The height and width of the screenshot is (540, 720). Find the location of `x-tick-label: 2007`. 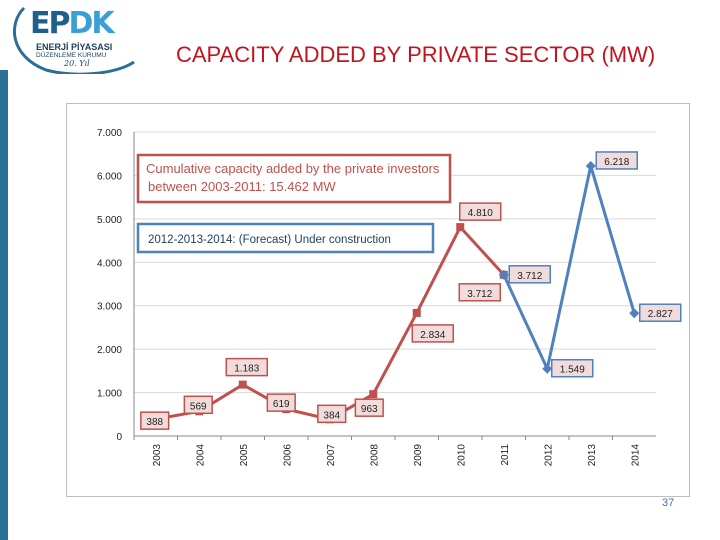

x-tick-label: 2007 is located at coordinates (331, 455).